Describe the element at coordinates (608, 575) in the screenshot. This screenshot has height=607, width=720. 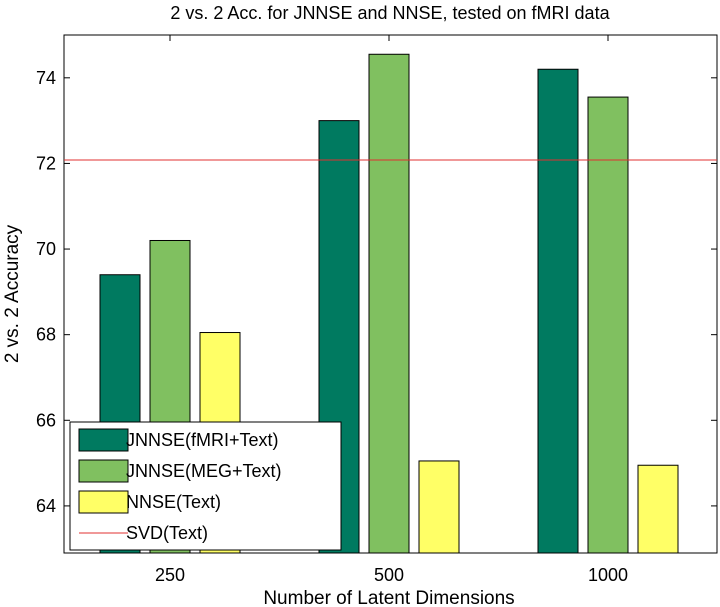
I see `x-tick-label: 1000` at that location.